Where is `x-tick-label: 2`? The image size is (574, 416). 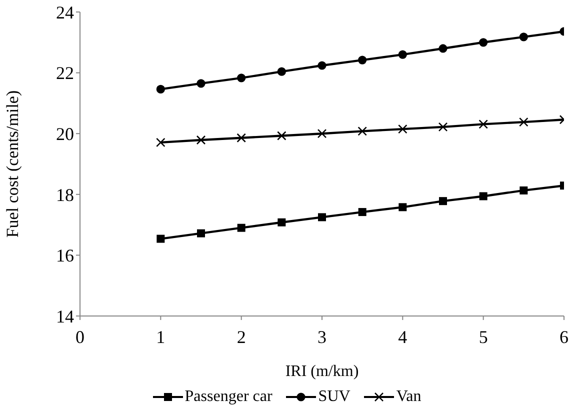
x-tick-label: 2 is located at coordinates (241, 336).